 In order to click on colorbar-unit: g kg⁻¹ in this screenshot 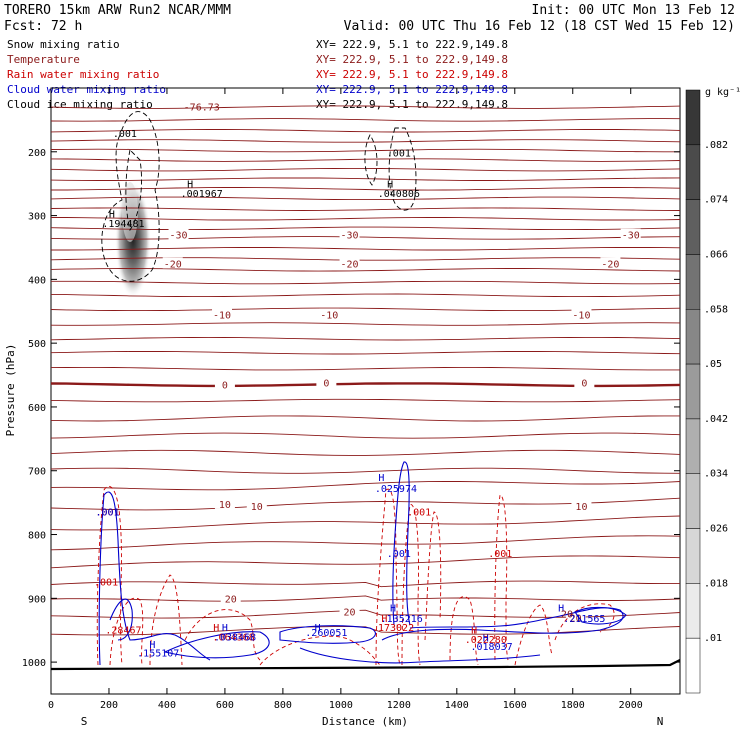, I will do `click(722, 92)`.